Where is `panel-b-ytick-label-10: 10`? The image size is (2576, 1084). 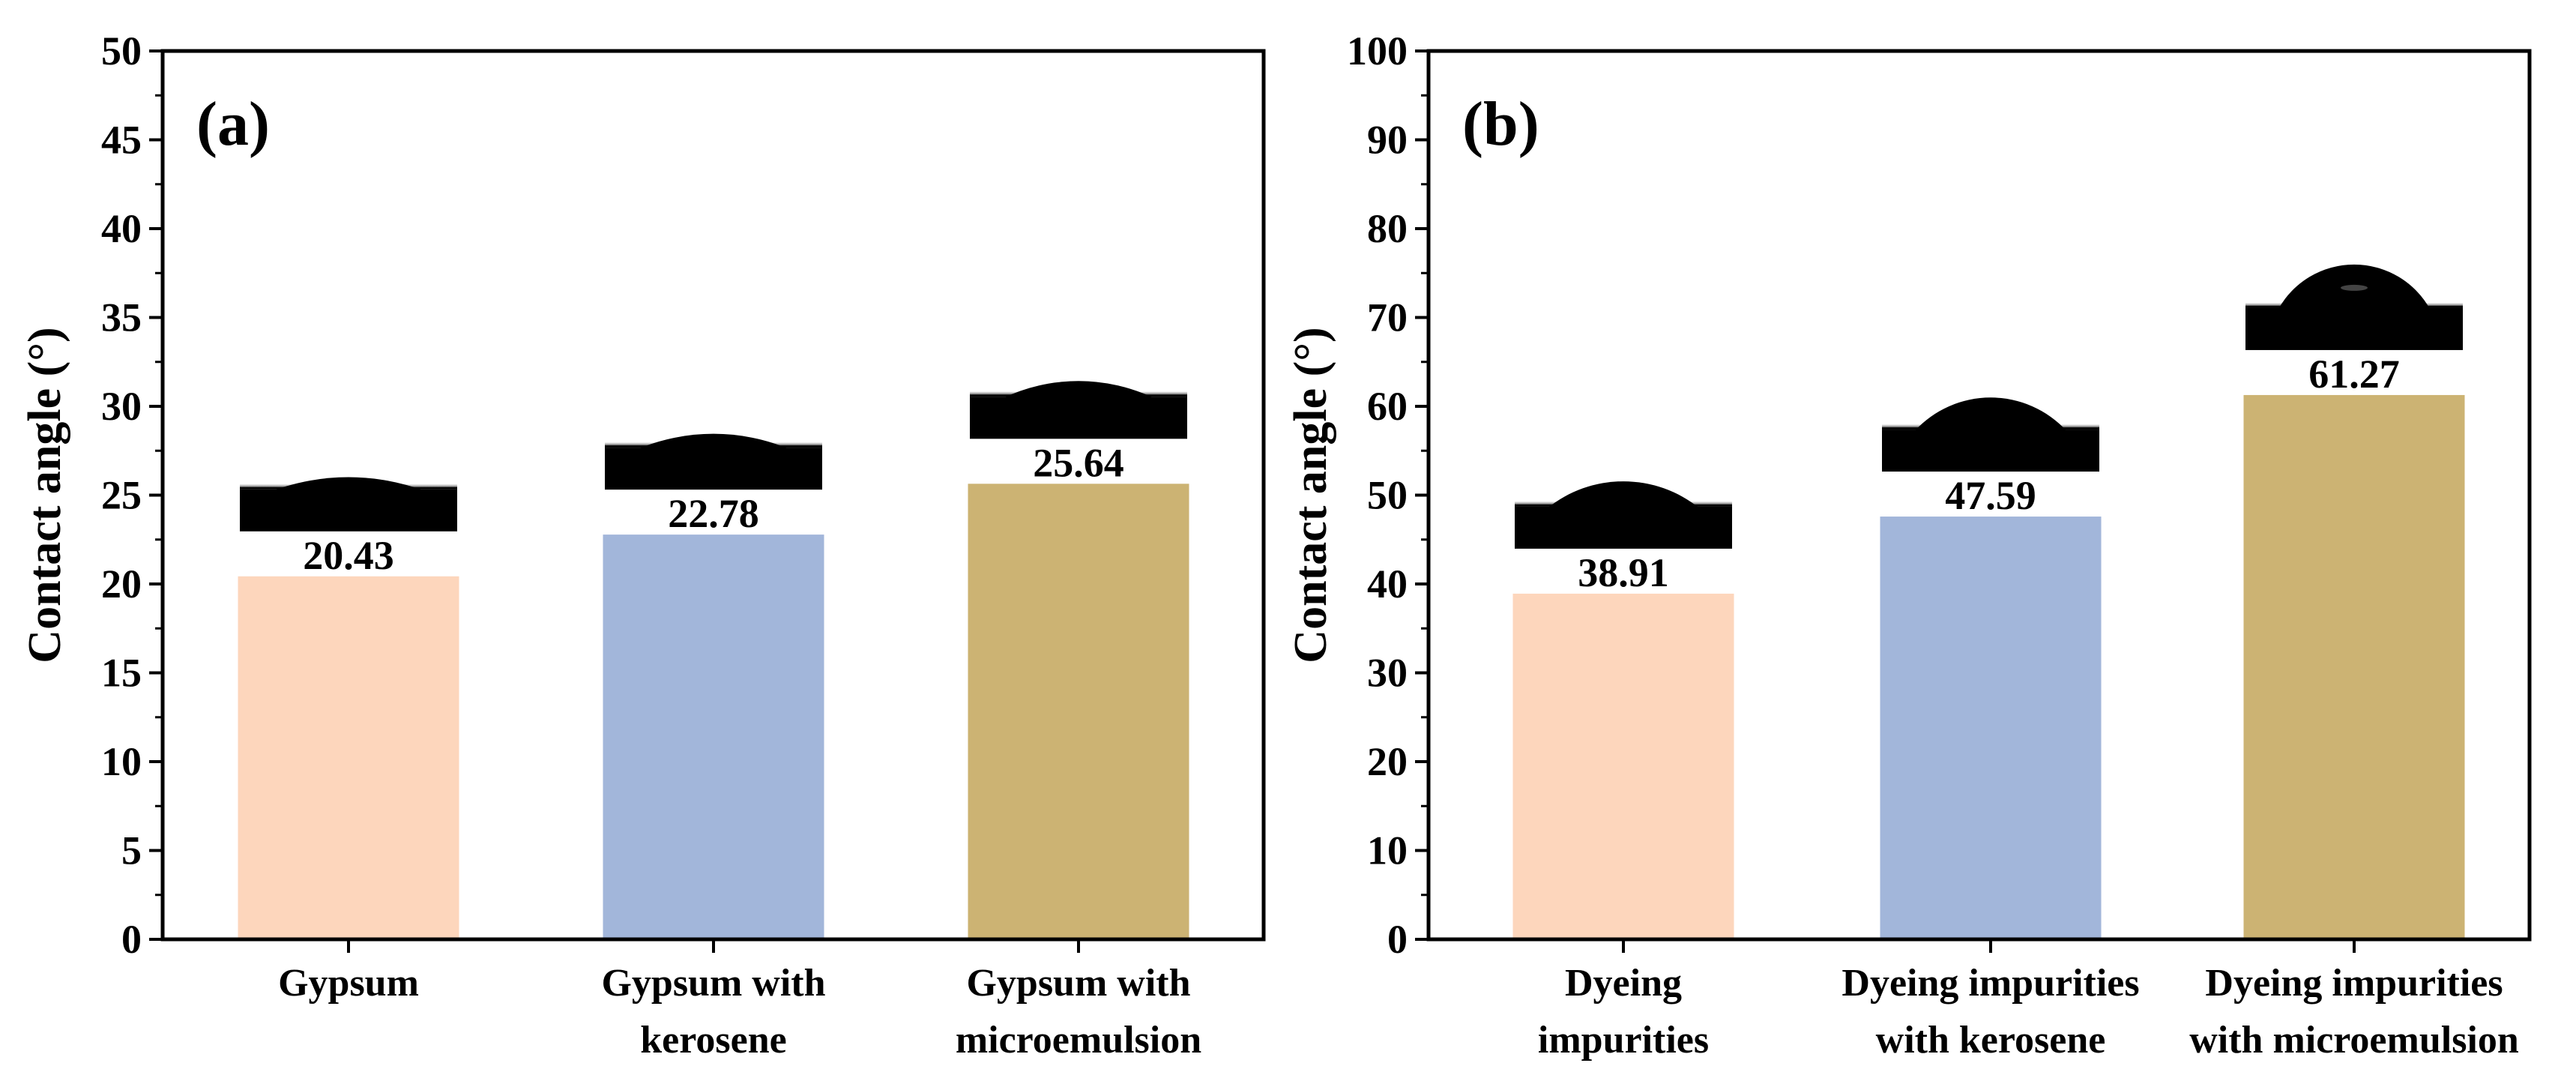
panel-b-ytick-label-10: 10 is located at coordinates (1388, 850).